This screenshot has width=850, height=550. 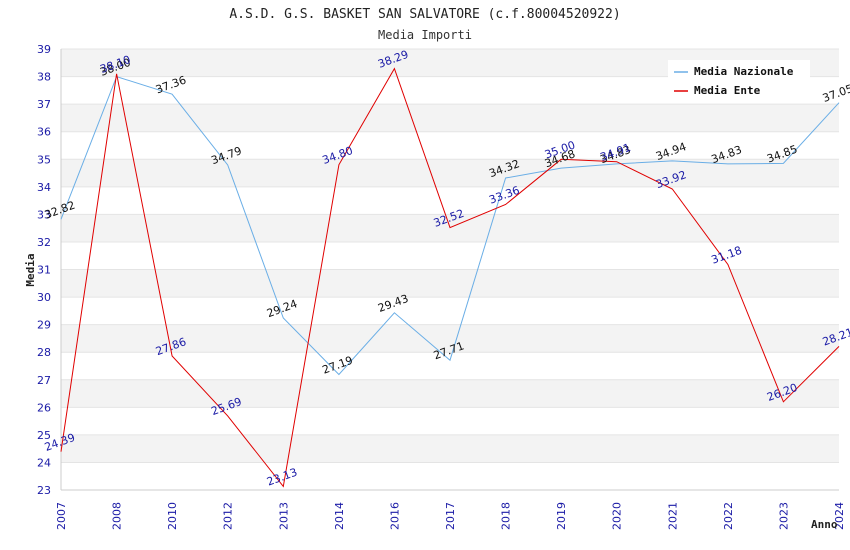 What do you see at coordinates (672, 516) in the screenshot?
I see `x-tick-label: 2021` at bounding box center [672, 516].